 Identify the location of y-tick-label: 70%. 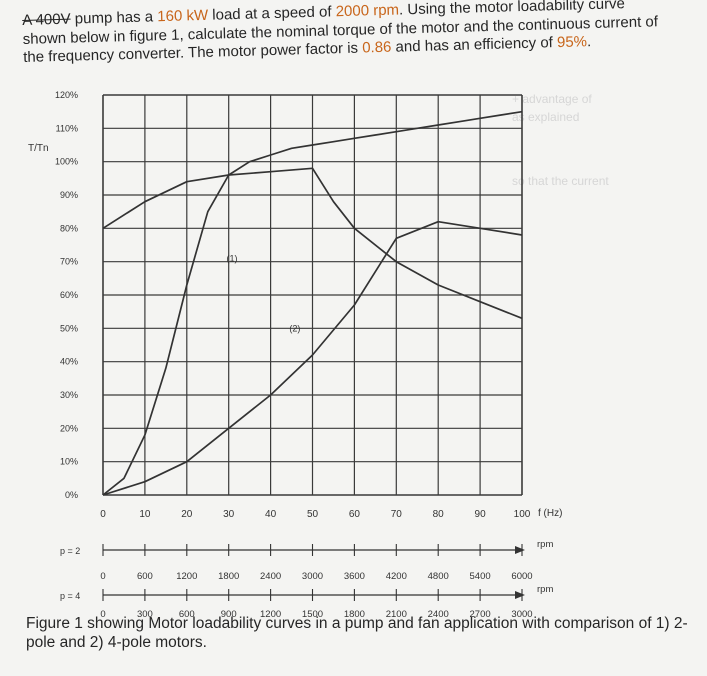
(69, 262).